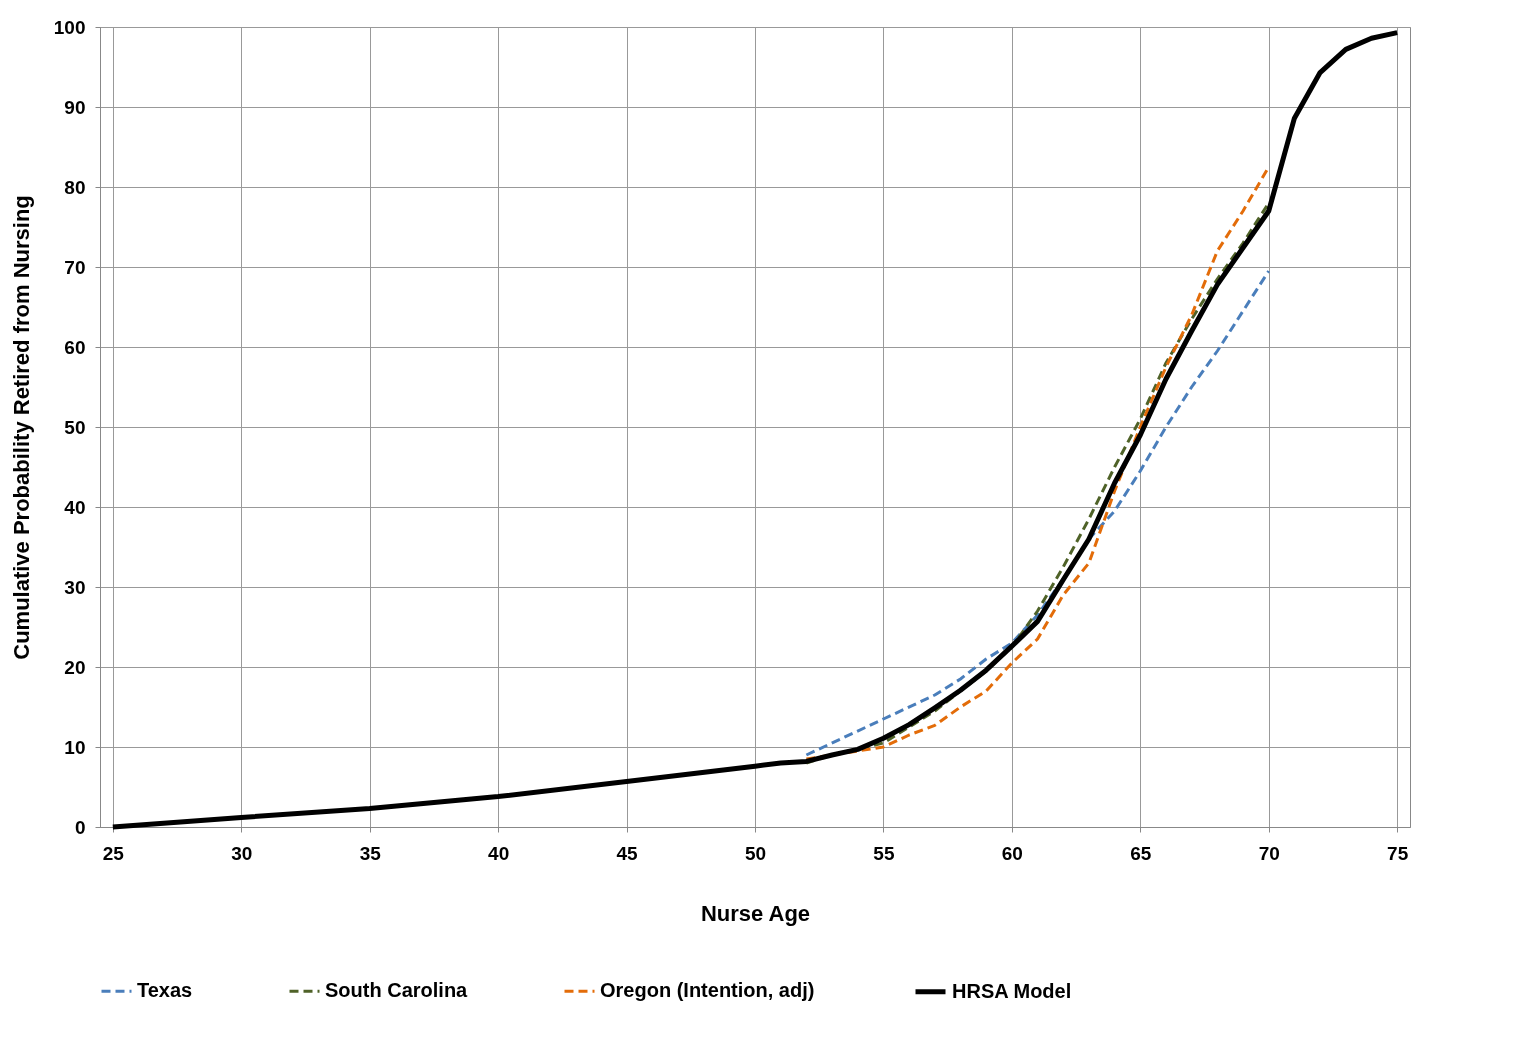 The image size is (1523, 1054). I want to click on x-tick-label: 70, so click(1269, 853).